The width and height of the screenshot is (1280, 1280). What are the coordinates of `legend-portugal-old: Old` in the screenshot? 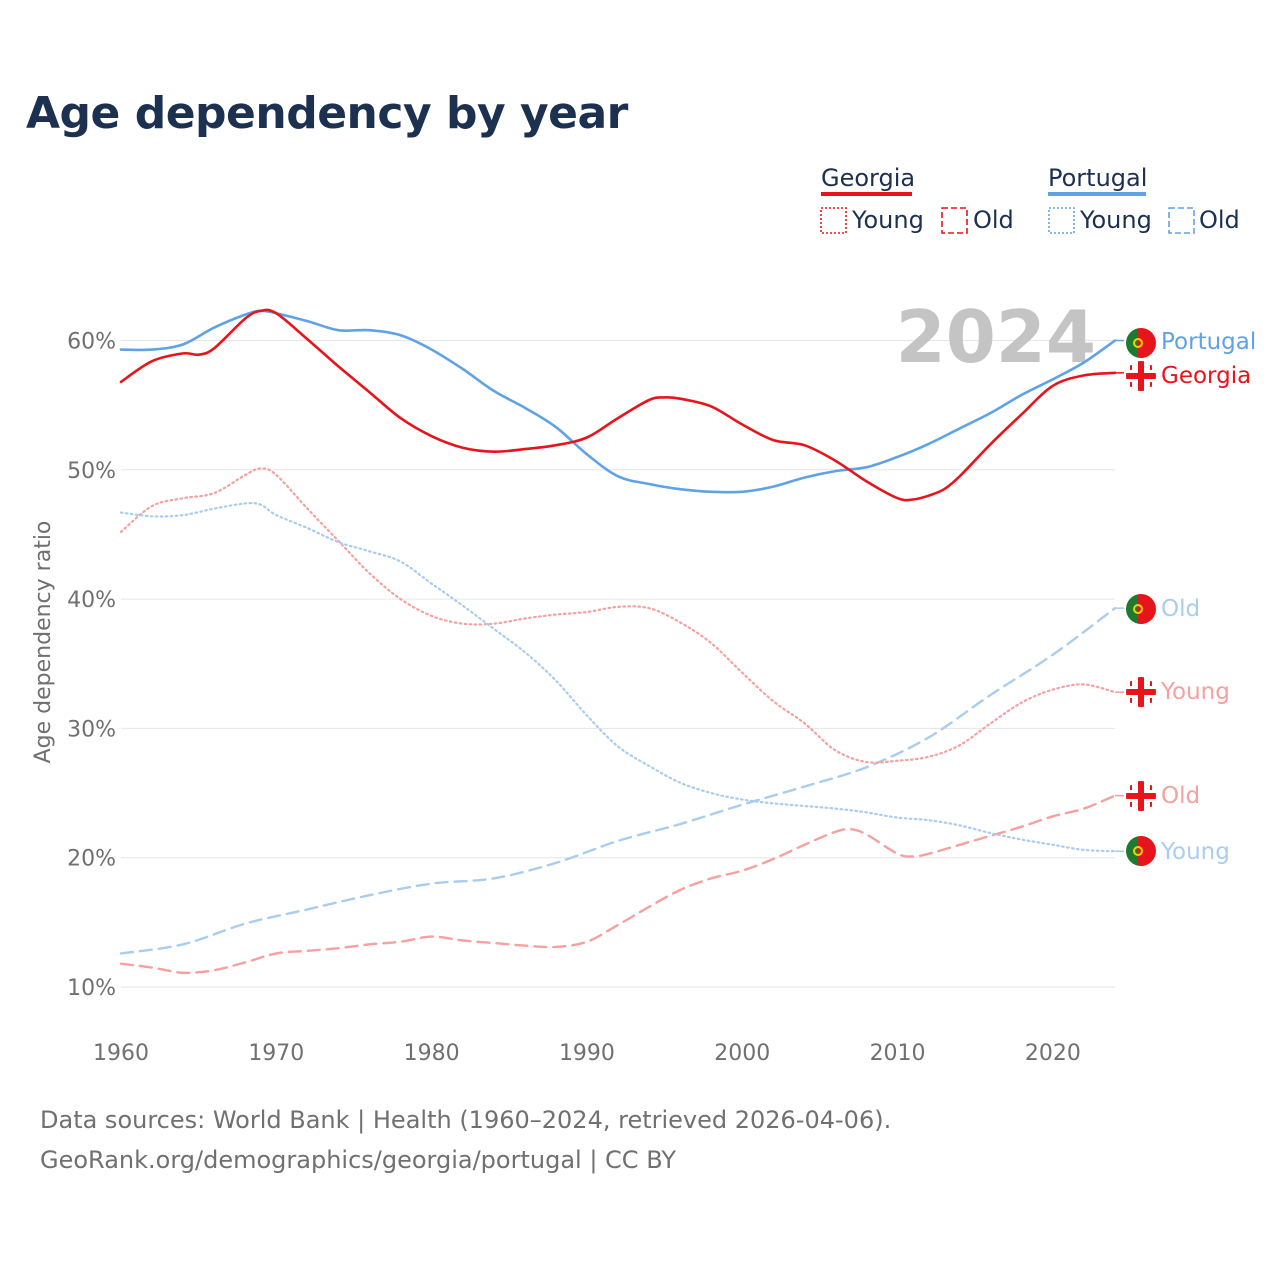 It's located at (1219, 220).